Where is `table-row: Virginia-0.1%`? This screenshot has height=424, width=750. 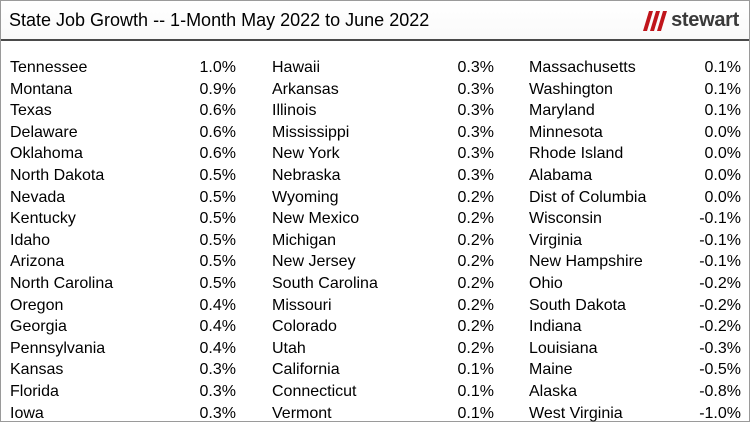
table-row: Virginia-0.1% is located at coordinates (635, 241).